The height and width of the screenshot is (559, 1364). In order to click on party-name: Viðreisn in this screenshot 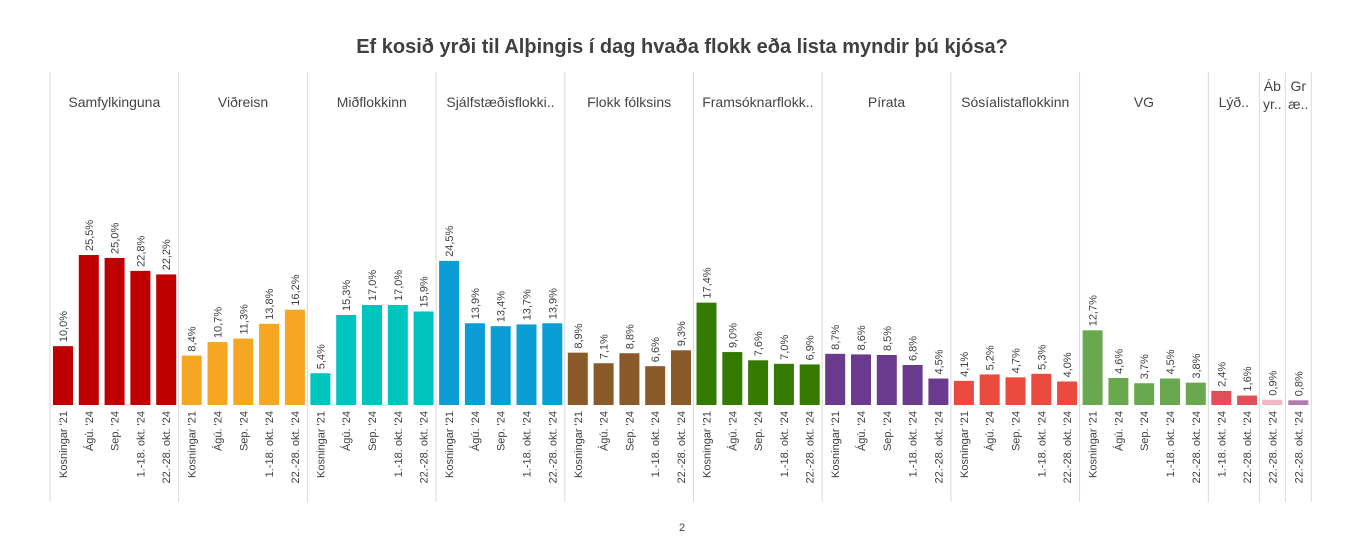, I will do `click(243, 102)`.